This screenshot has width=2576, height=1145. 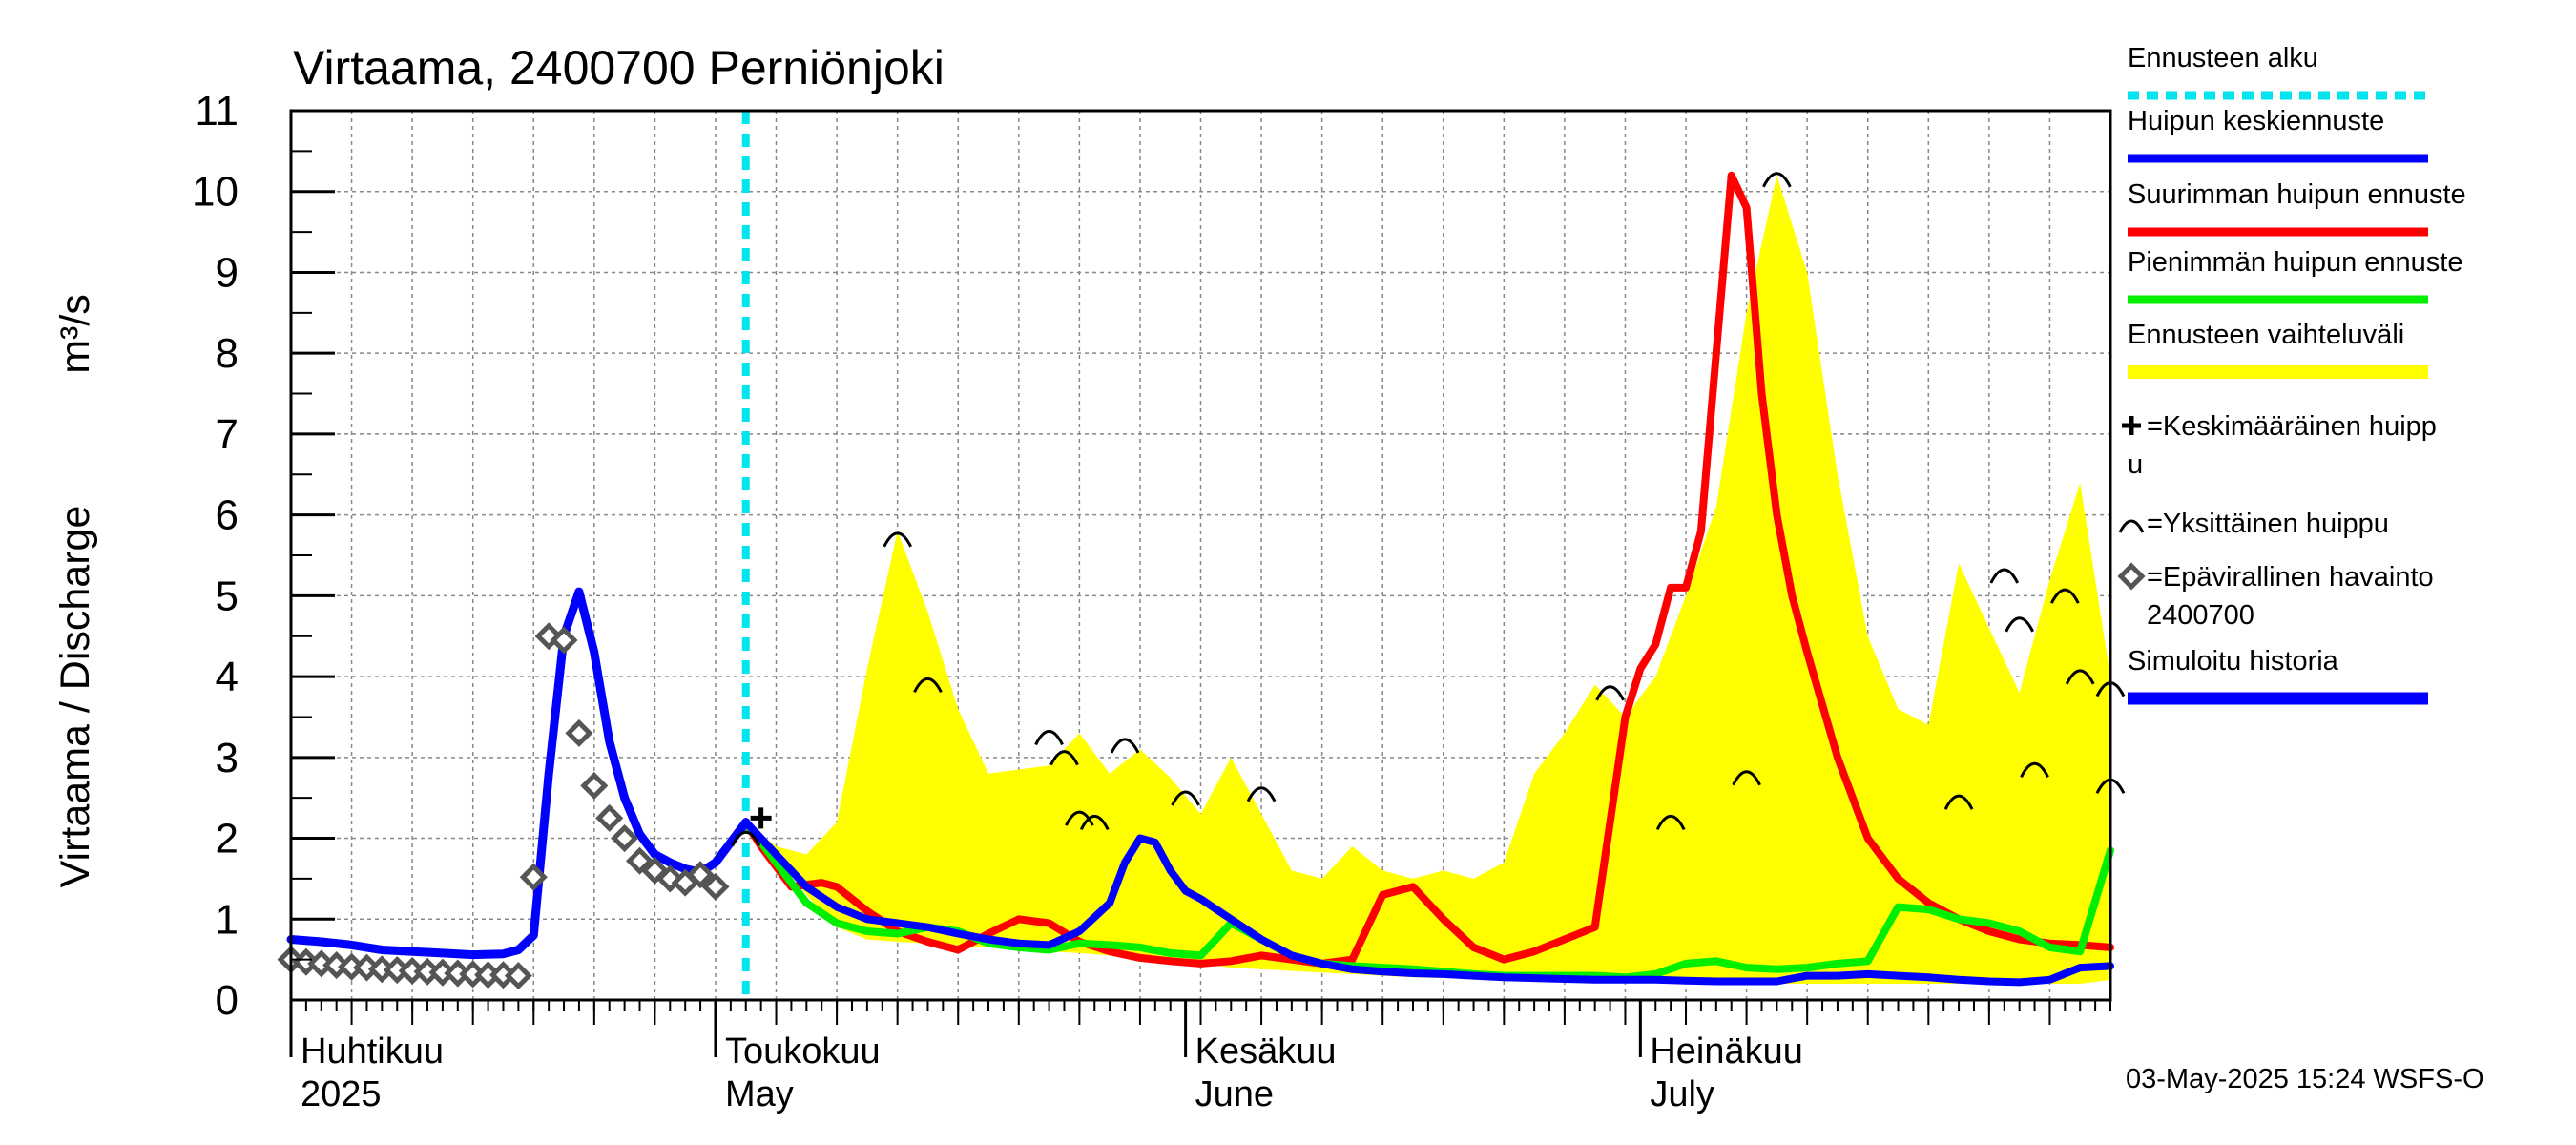 I want to click on month-label-fi: Heinäkuu, so click(x=1726, y=1051).